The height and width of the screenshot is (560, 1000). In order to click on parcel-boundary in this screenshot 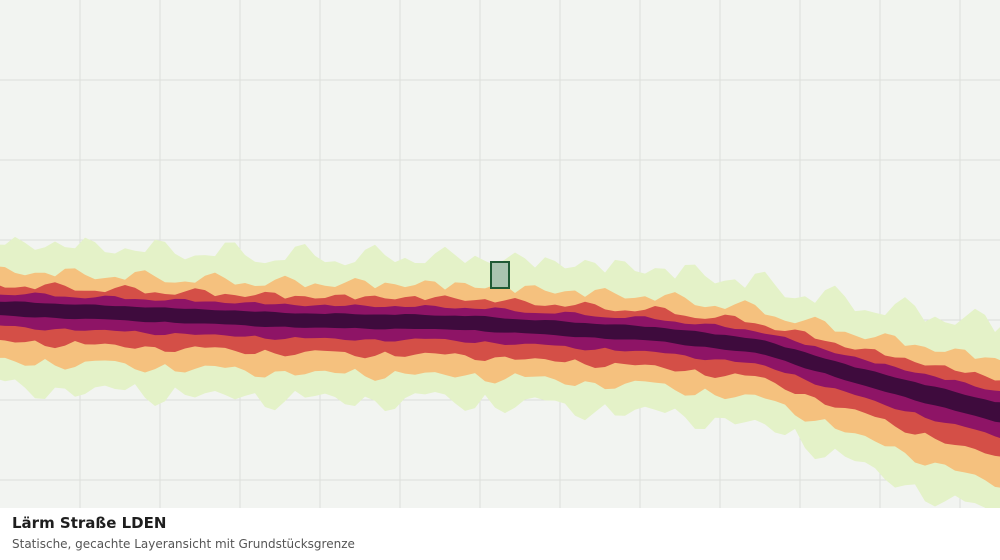, I will do `click(500, 275)`.